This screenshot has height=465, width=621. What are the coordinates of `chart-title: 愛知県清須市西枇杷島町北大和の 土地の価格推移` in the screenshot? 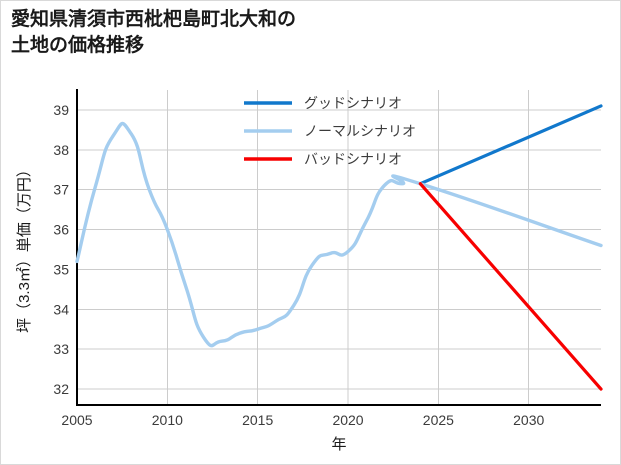 It's located at (154, 33).